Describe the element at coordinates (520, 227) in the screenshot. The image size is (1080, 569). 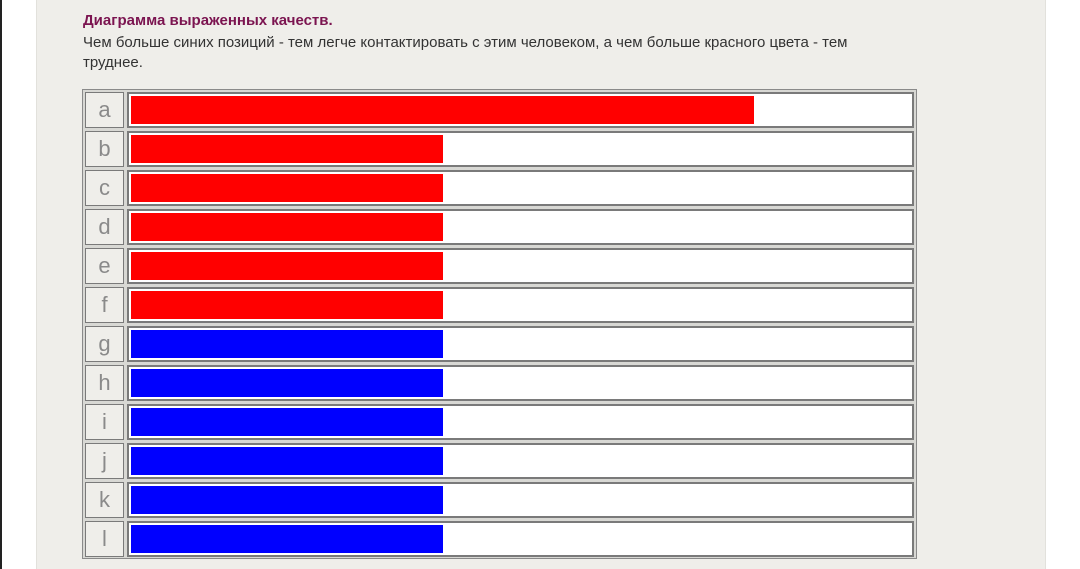
I see `bar-track-d` at that location.